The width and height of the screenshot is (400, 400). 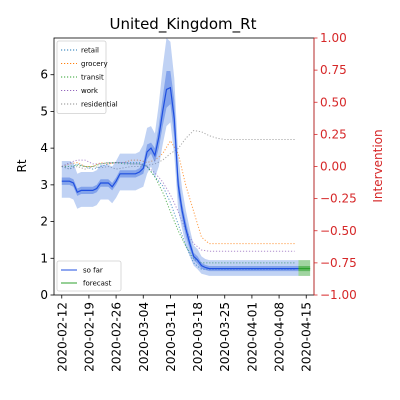 I want to click on y2-axis-label: Intervention, so click(x=378, y=165).